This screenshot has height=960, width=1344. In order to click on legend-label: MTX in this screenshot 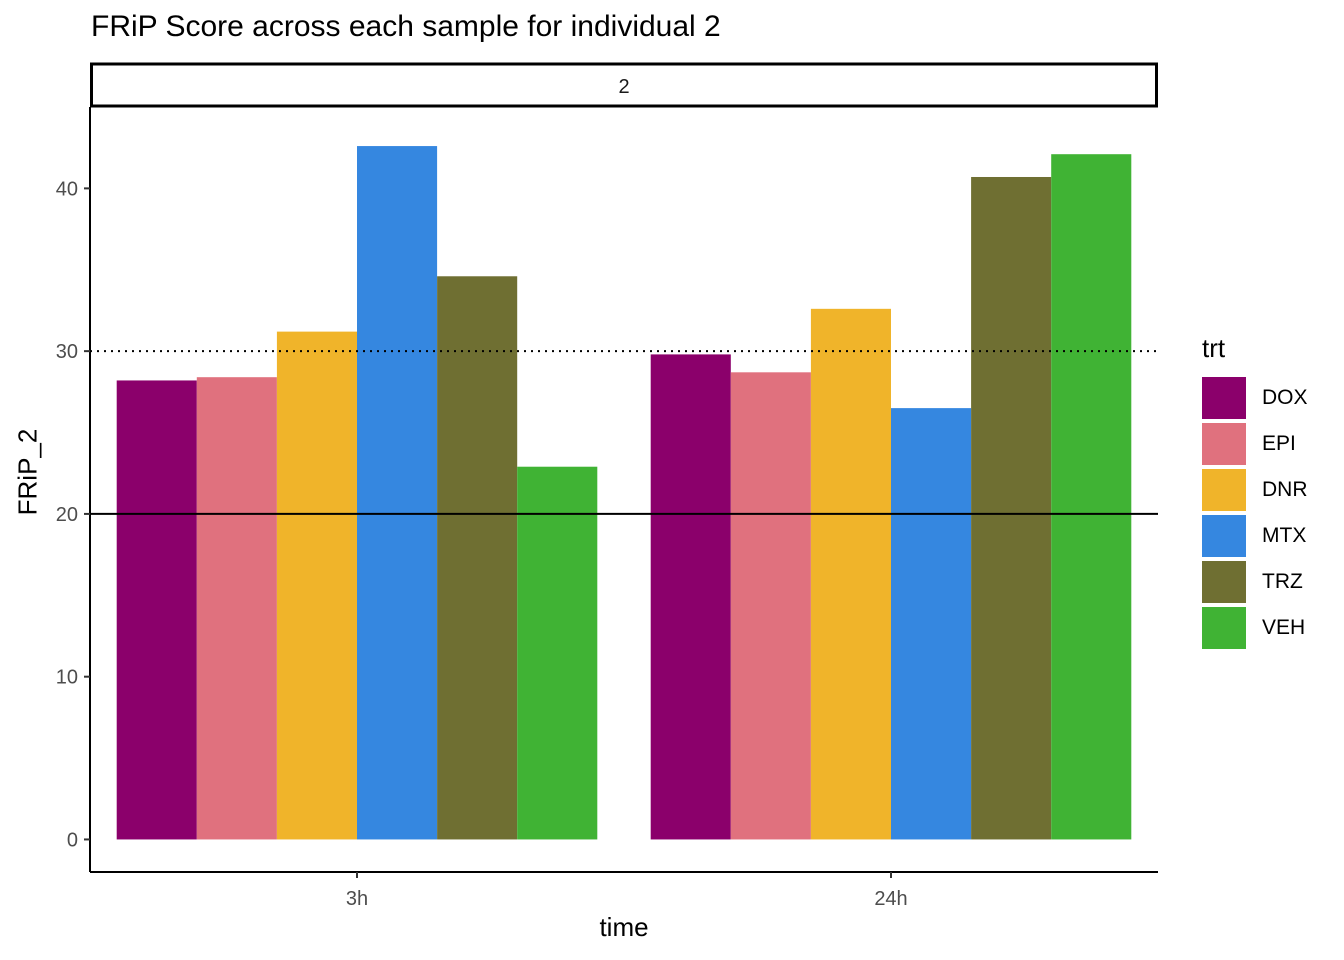, I will do `click(1284, 535)`.